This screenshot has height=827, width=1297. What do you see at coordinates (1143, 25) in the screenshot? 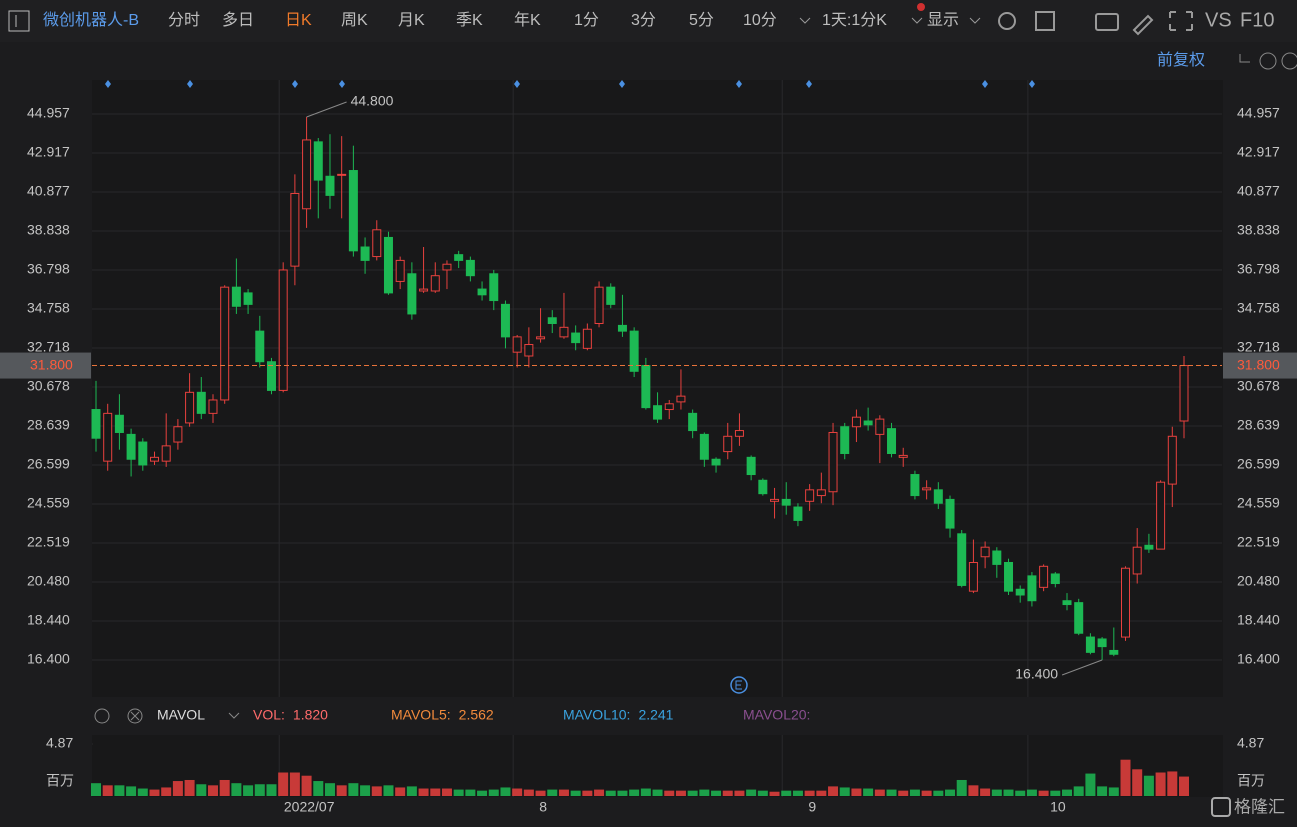
I see `pen-icon` at bounding box center [1143, 25].